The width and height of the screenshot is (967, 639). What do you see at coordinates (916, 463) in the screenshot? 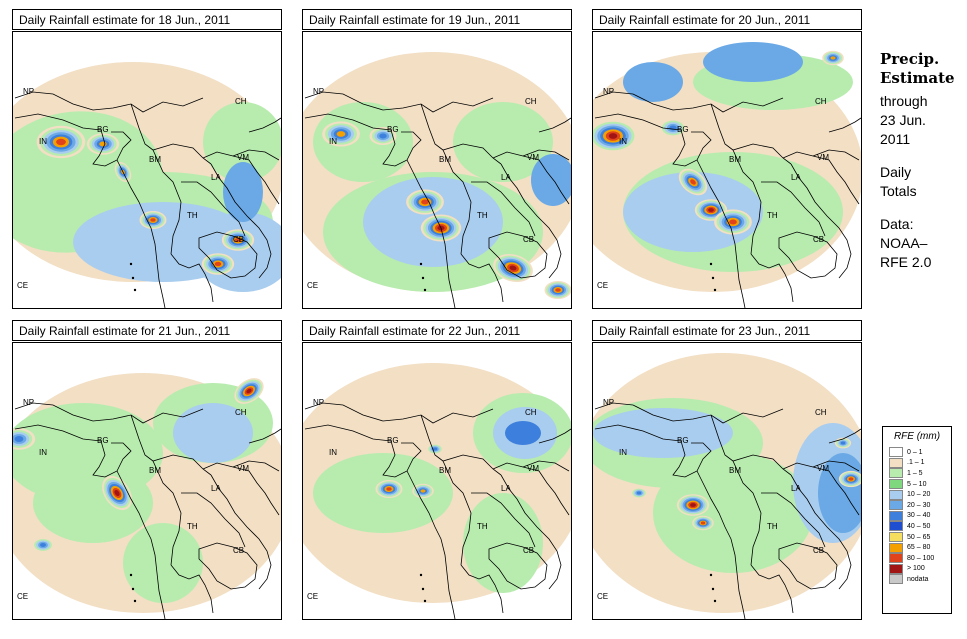
I see `legend-label: .1 – 1` at bounding box center [916, 463].